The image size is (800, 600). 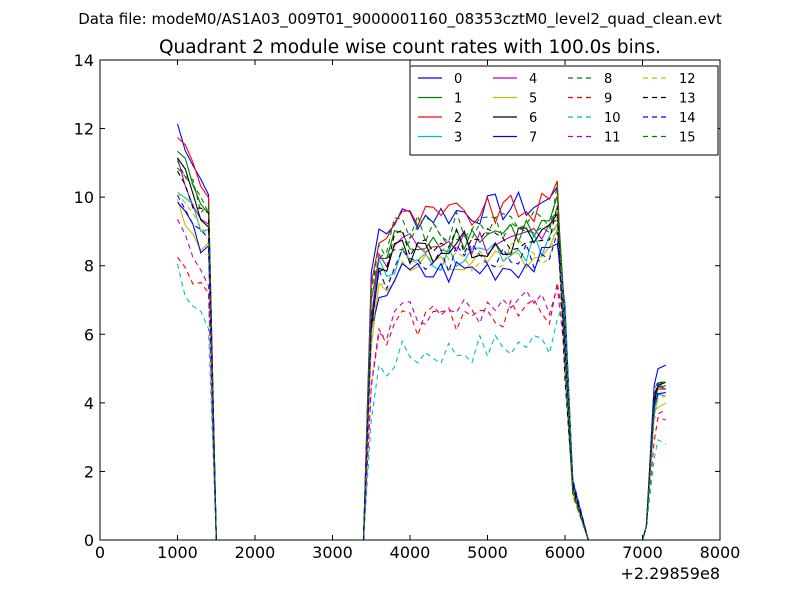 What do you see at coordinates (687, 138) in the screenshot?
I see `legend-label-15: 15` at bounding box center [687, 138].